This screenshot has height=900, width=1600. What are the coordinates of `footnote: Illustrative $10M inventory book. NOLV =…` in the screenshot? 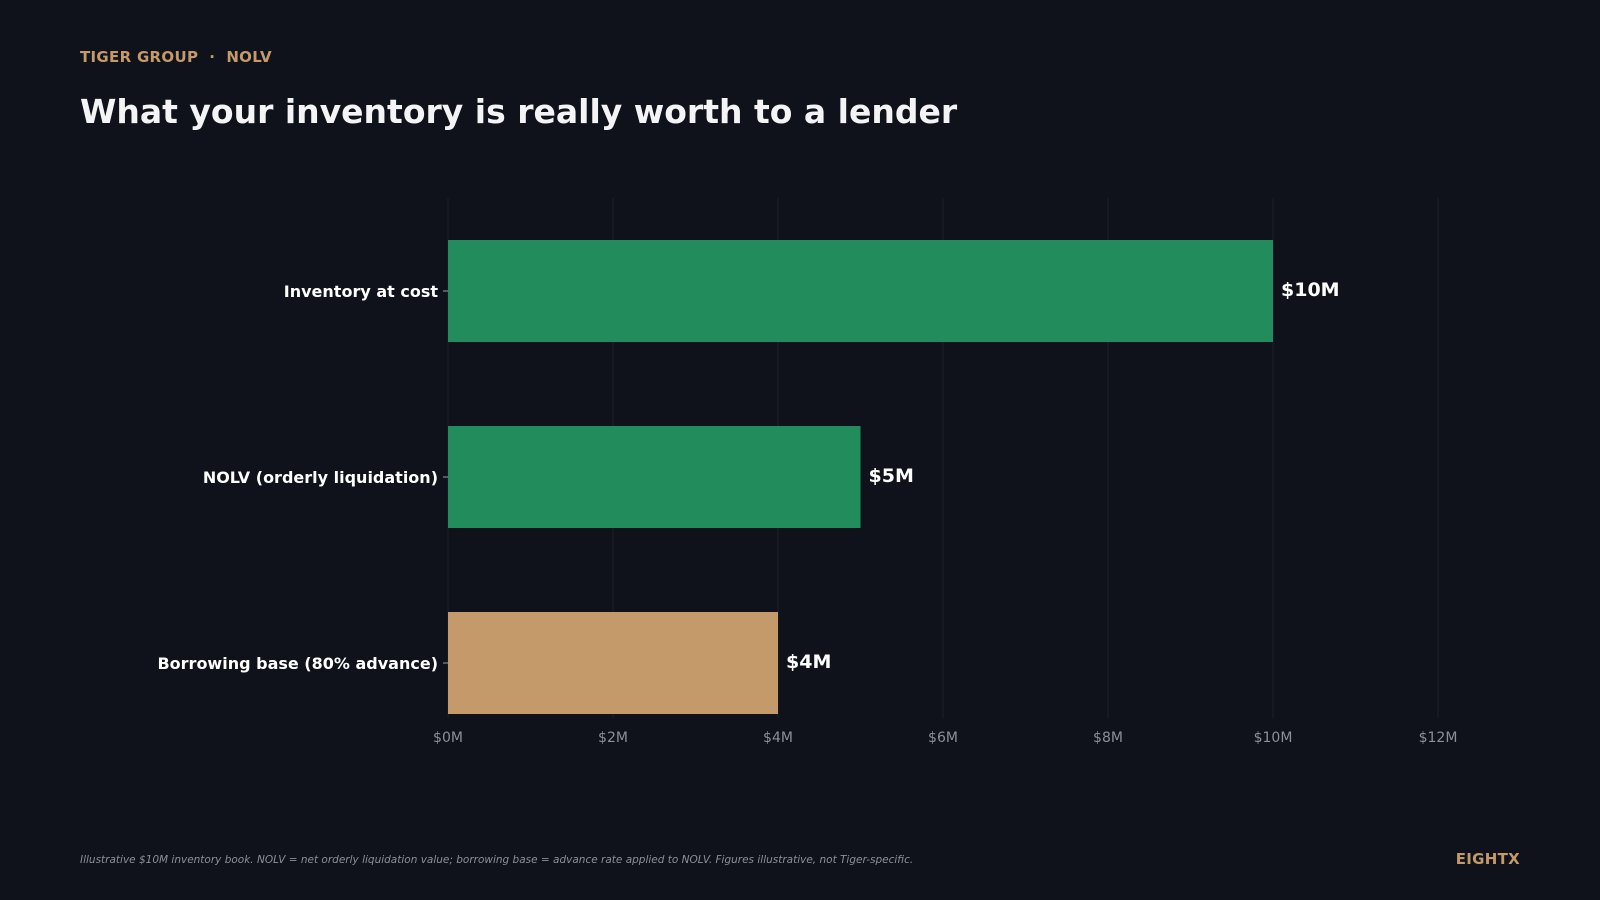 It's located at (497, 860).